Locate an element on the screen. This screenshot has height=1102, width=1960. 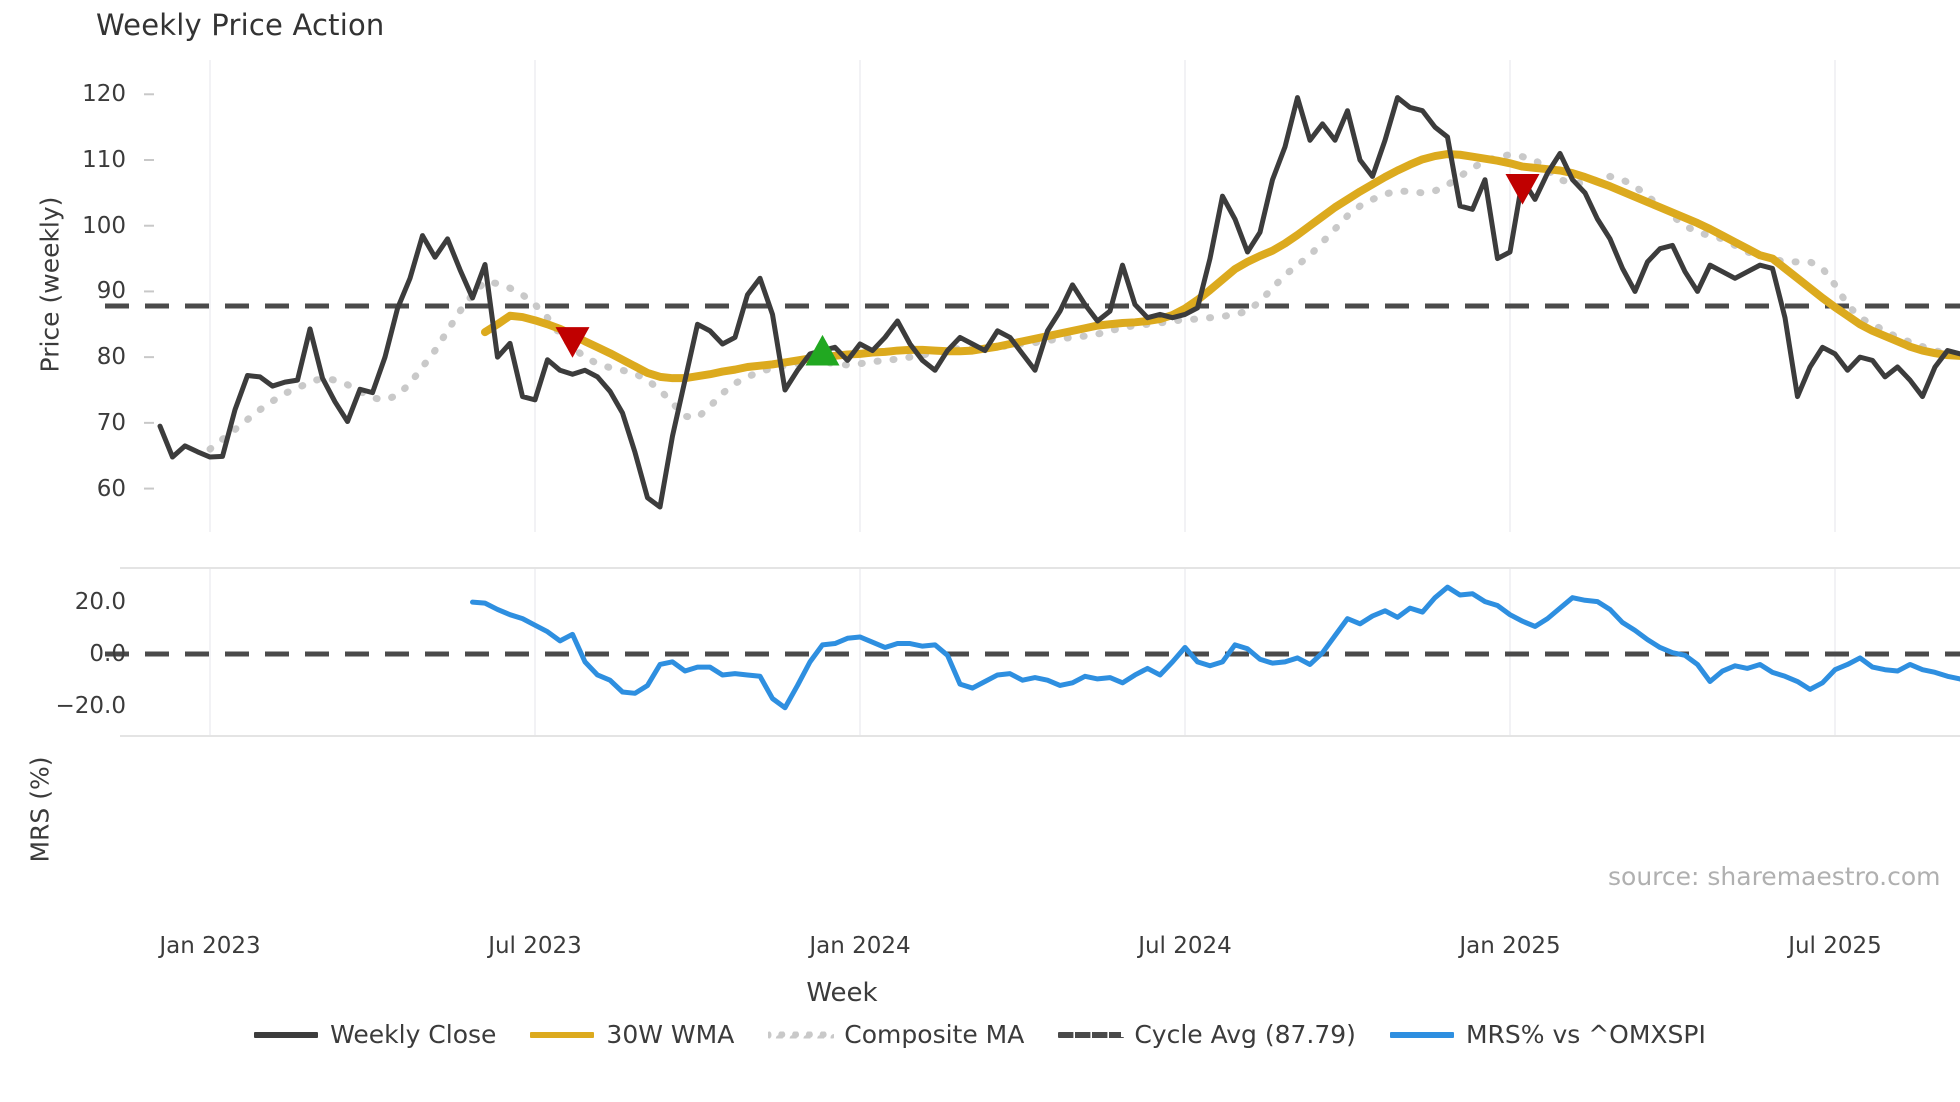
x-tick-label: Jan 2023 is located at coordinates (210, 946).